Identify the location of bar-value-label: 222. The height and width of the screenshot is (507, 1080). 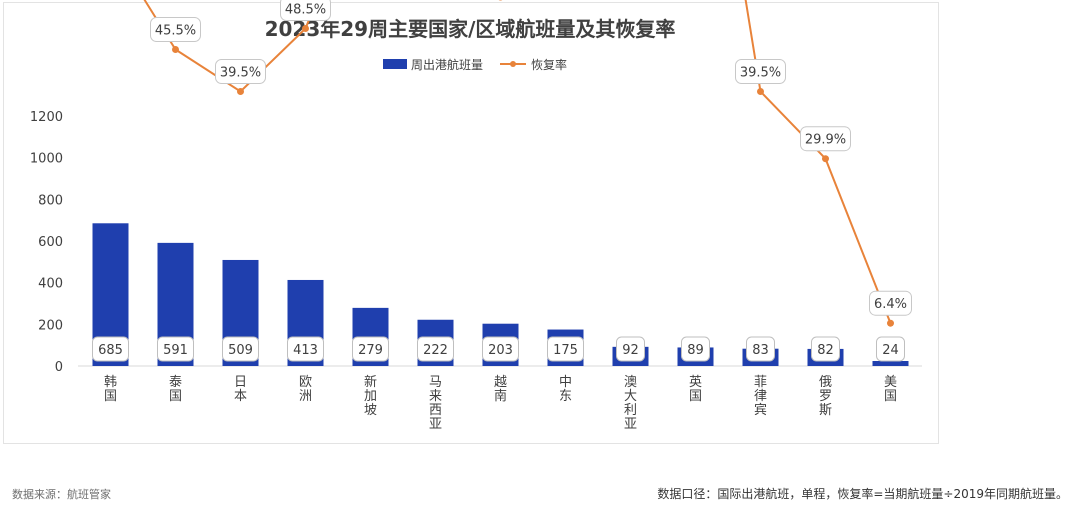
(435, 350).